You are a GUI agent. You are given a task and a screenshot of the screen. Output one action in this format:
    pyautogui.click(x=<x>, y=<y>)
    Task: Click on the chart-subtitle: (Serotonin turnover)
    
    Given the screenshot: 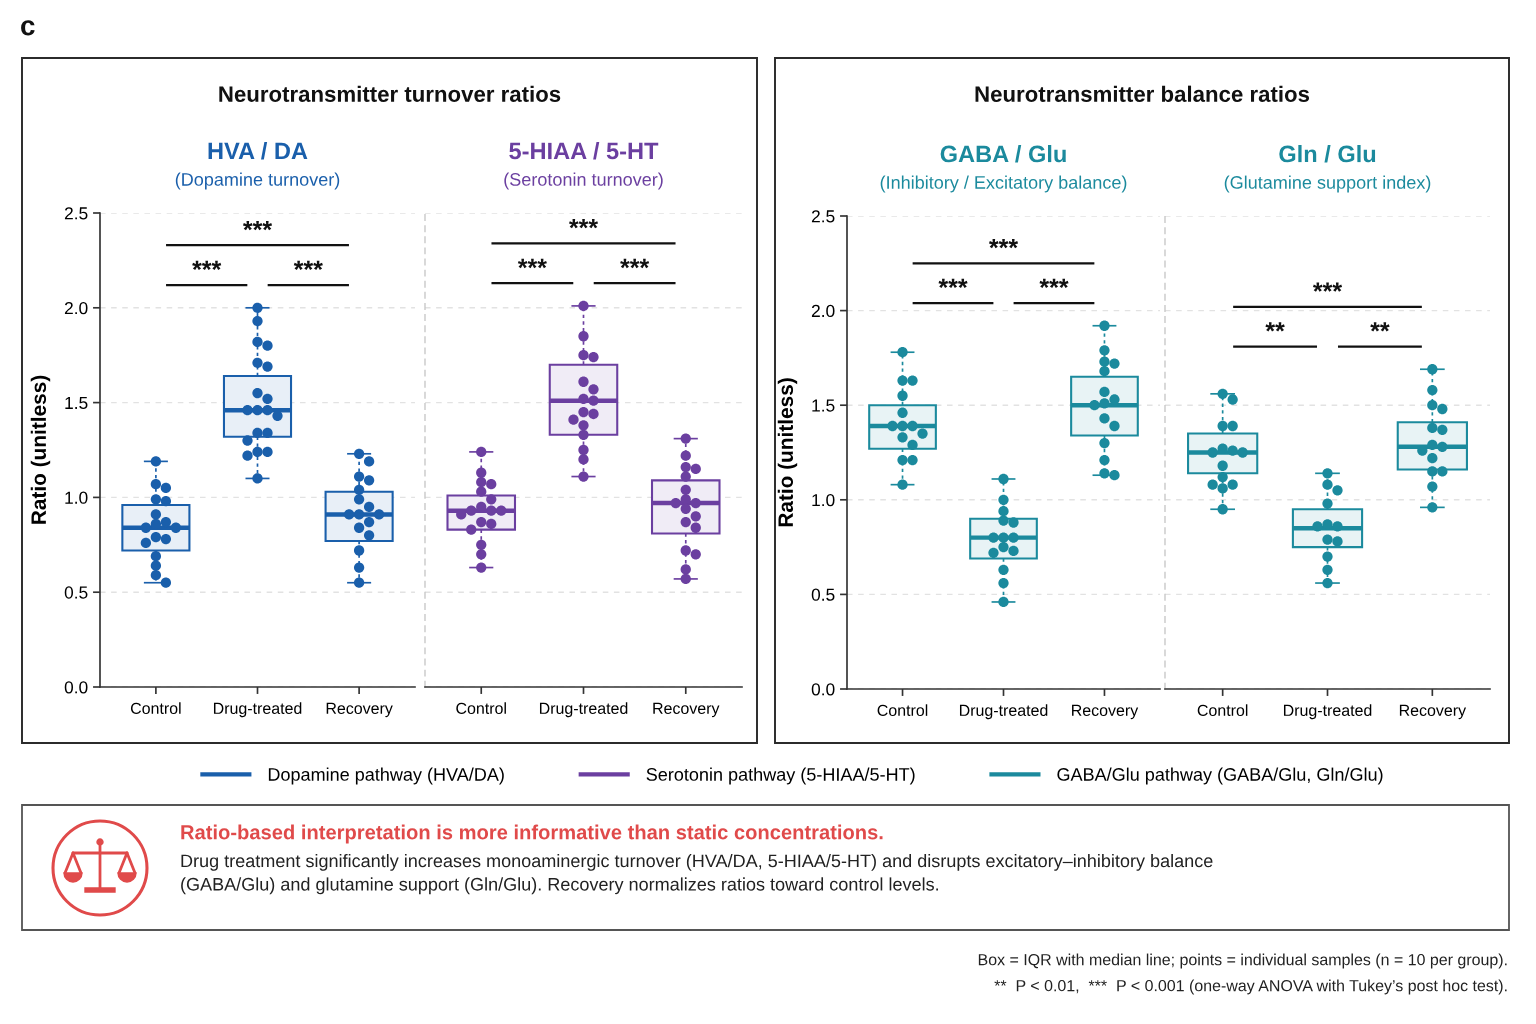 What is the action you would take?
    pyautogui.click(x=583, y=181)
    